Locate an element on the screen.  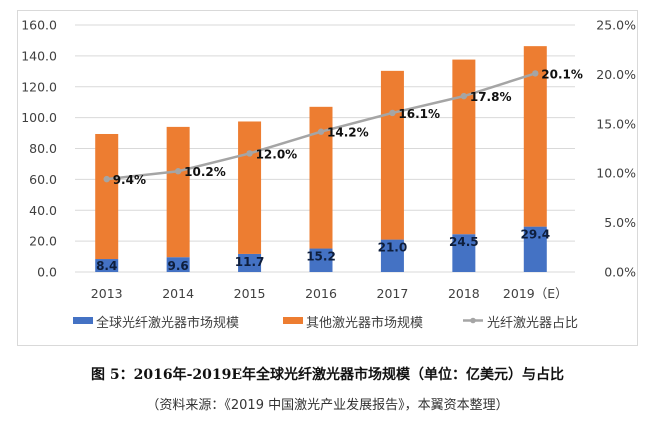
y2-tick-label: 20.0% is located at coordinates (616, 74).